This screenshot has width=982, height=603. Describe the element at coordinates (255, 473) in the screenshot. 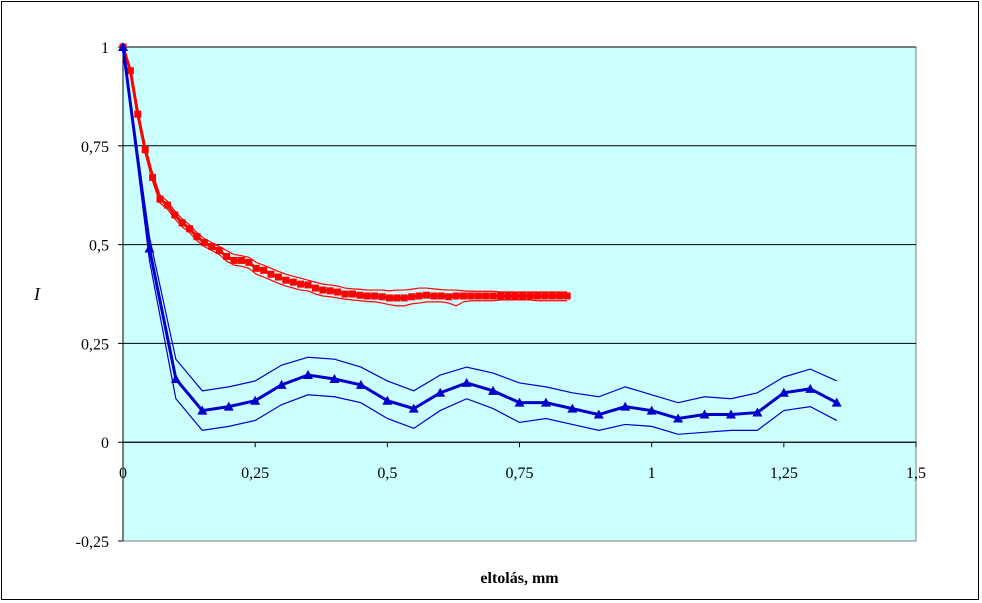

I see `x-tick-label: 0,25` at that location.